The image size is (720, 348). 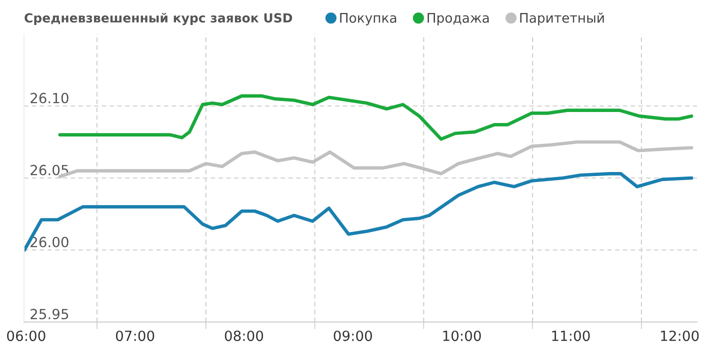 I want to click on x-tick-label: 11:00, so click(x=571, y=336).